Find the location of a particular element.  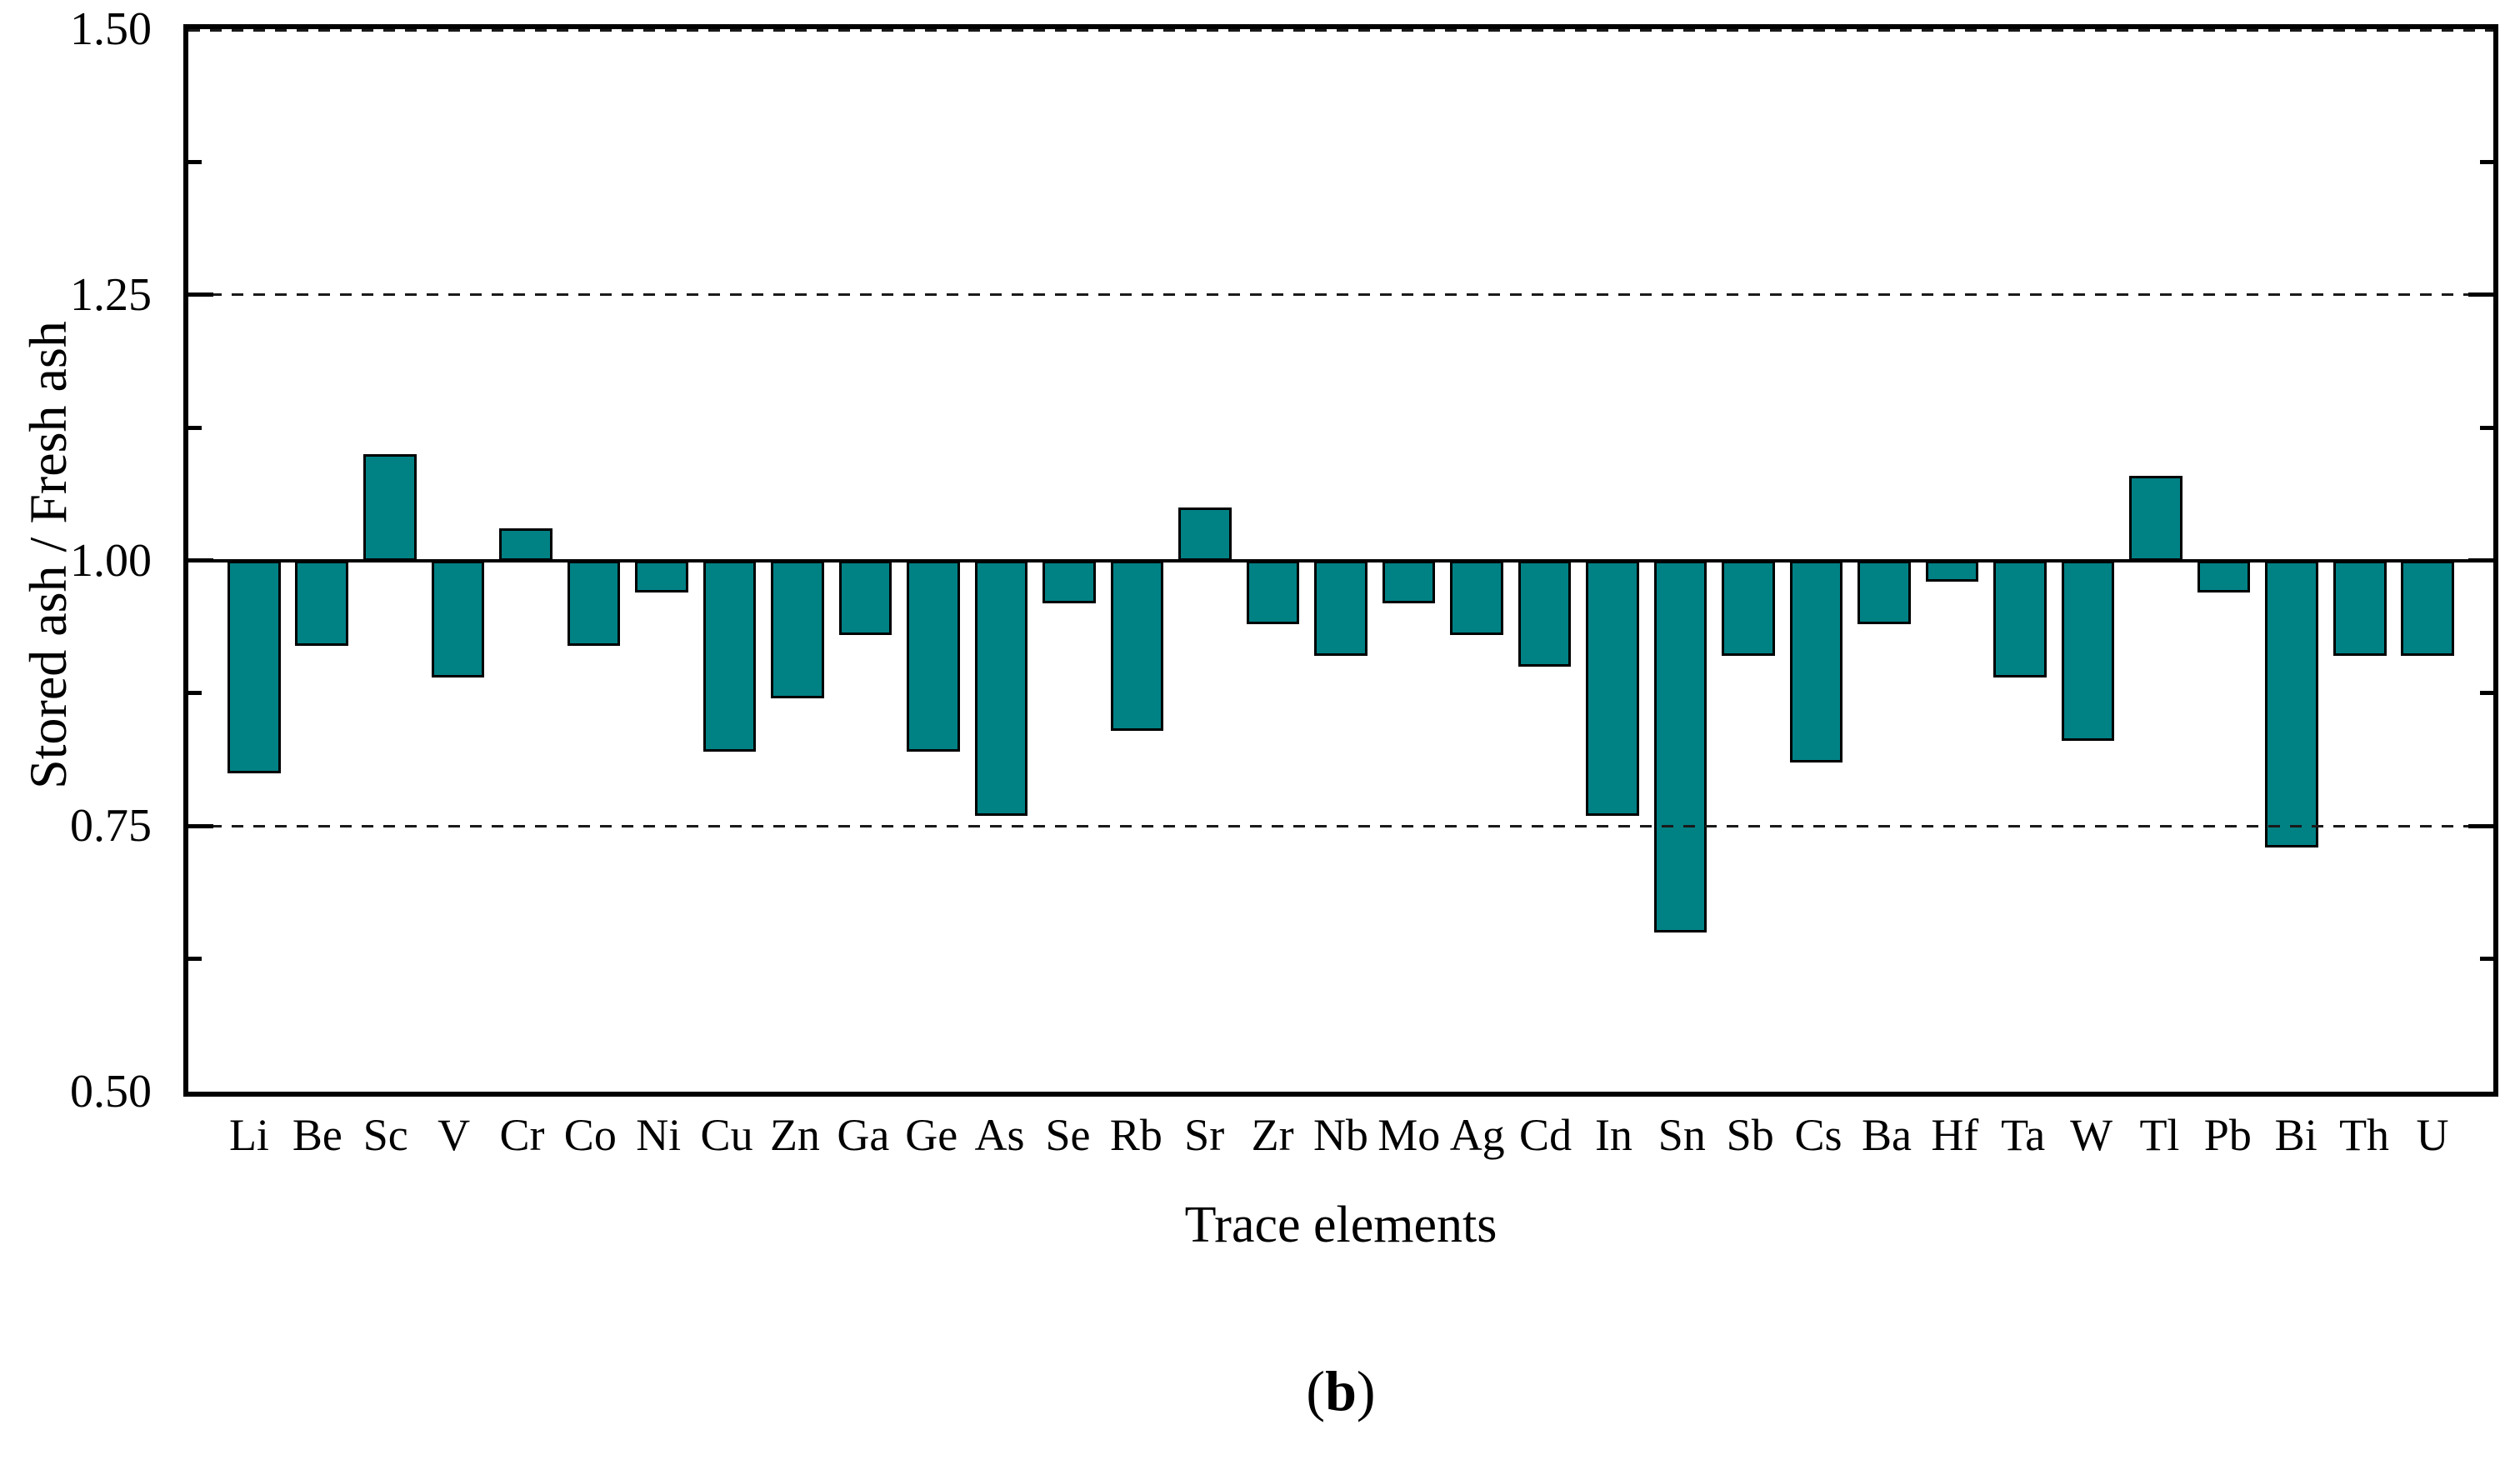

bar-Cd is located at coordinates (1545, 613).